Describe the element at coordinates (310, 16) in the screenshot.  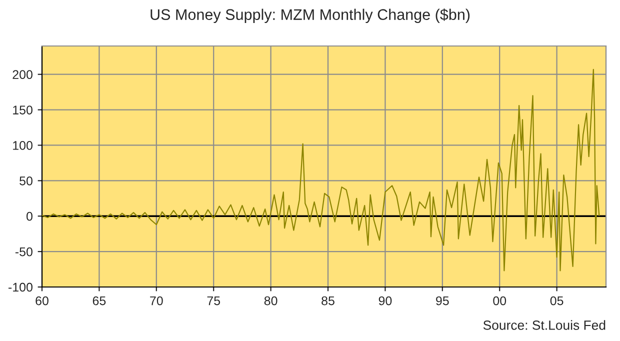
I see `chart-title: US Money Supply: MZM Monthly Change ($bn)` at that location.